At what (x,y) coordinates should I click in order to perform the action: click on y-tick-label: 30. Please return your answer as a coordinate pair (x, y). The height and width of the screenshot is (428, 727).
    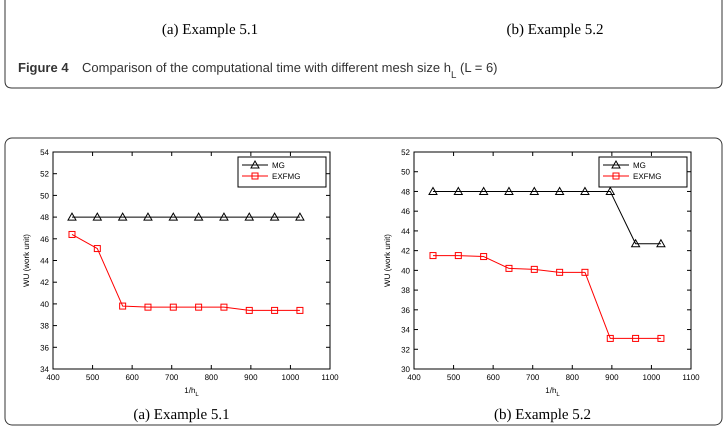
    Looking at the image, I should click on (406, 369).